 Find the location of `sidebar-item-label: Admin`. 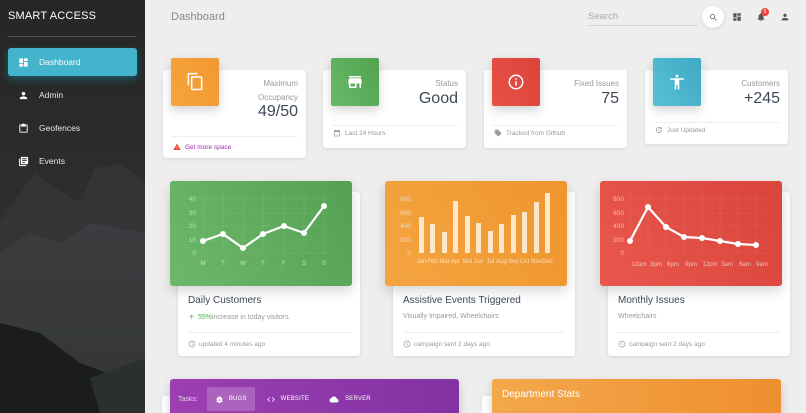

sidebar-item-label: Admin is located at coordinates (51, 95).